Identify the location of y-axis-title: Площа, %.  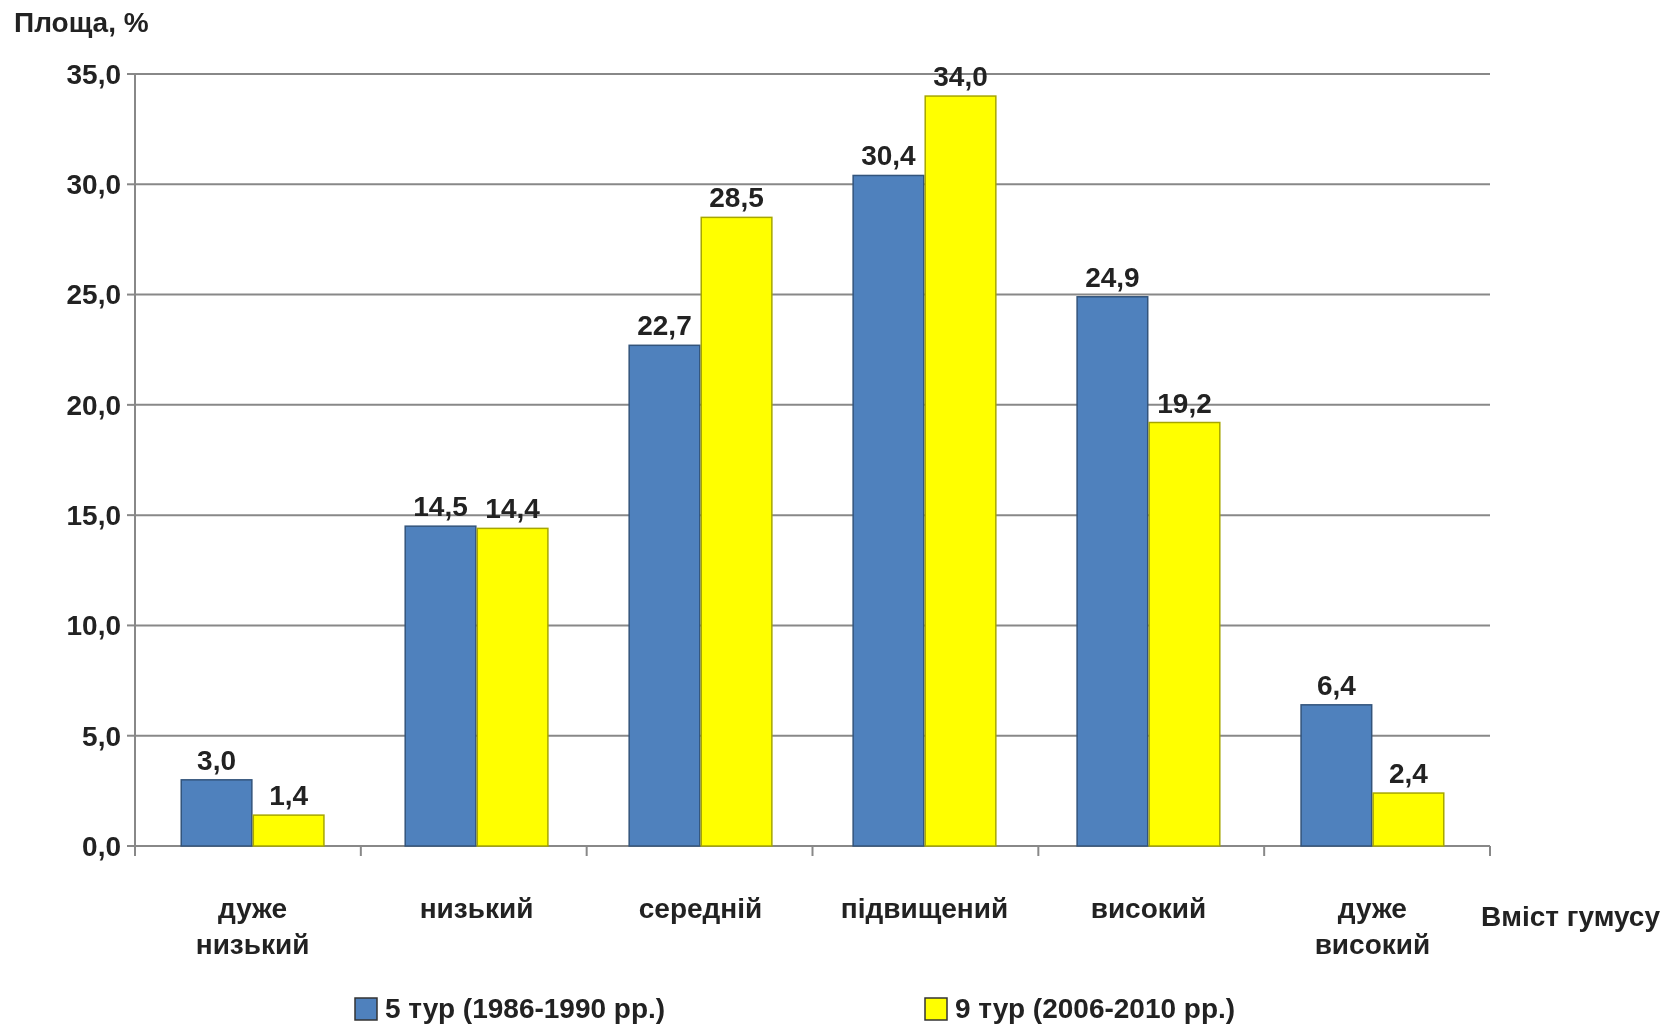
(81, 22).